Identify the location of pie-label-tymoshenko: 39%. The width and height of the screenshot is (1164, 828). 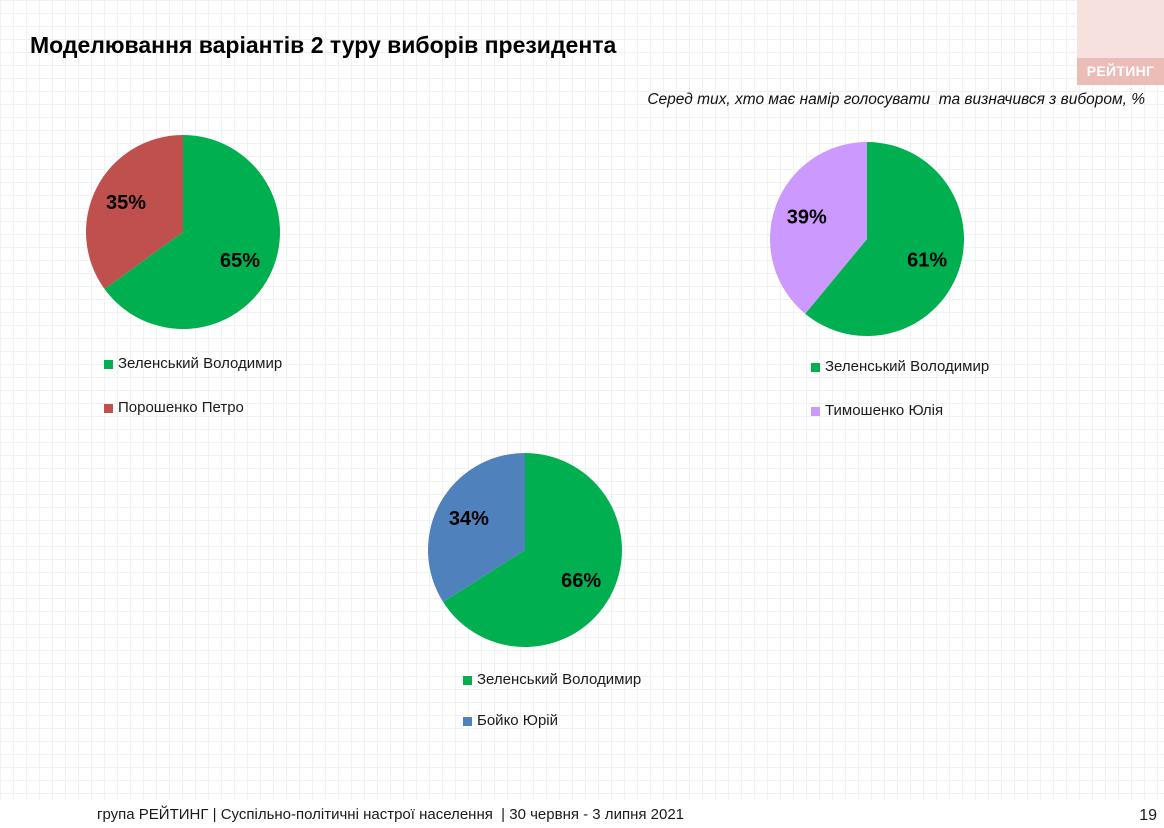
(807, 217).